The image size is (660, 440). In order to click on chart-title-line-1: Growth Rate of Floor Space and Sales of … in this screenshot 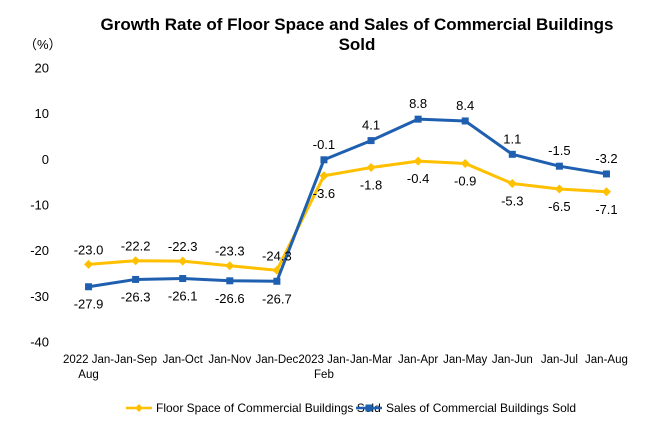, I will do `click(357, 24)`.